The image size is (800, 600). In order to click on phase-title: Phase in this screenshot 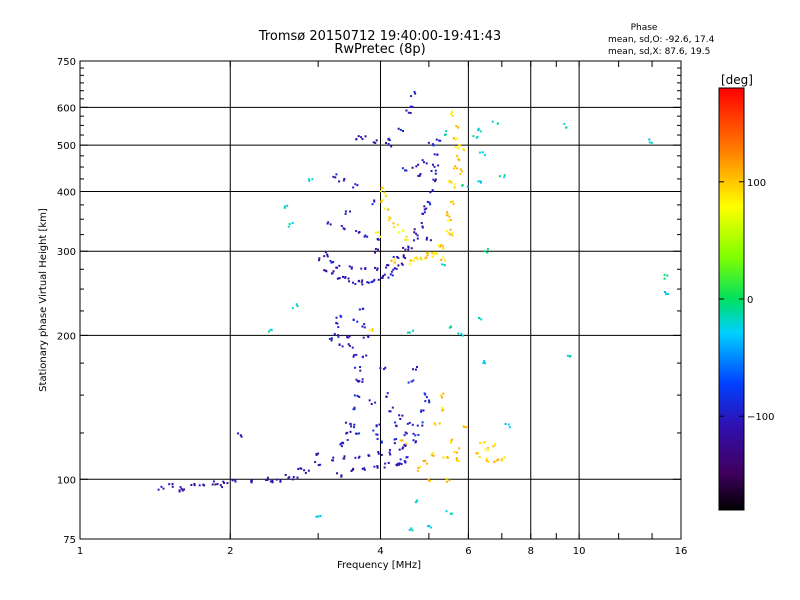, I will do `click(644, 28)`.